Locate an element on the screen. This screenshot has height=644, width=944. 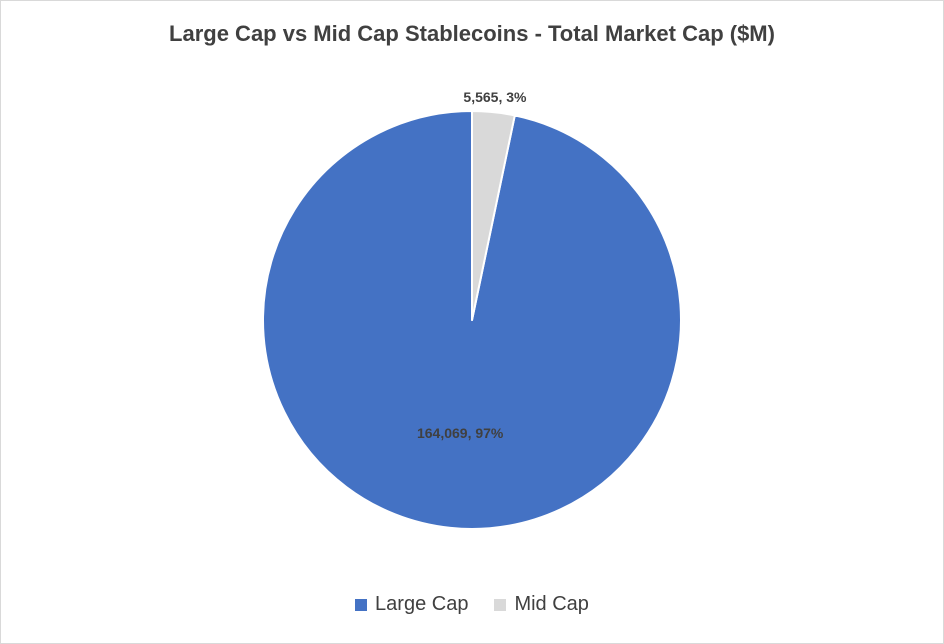
pie-slice-mid-cap is located at coordinates (493, 215).